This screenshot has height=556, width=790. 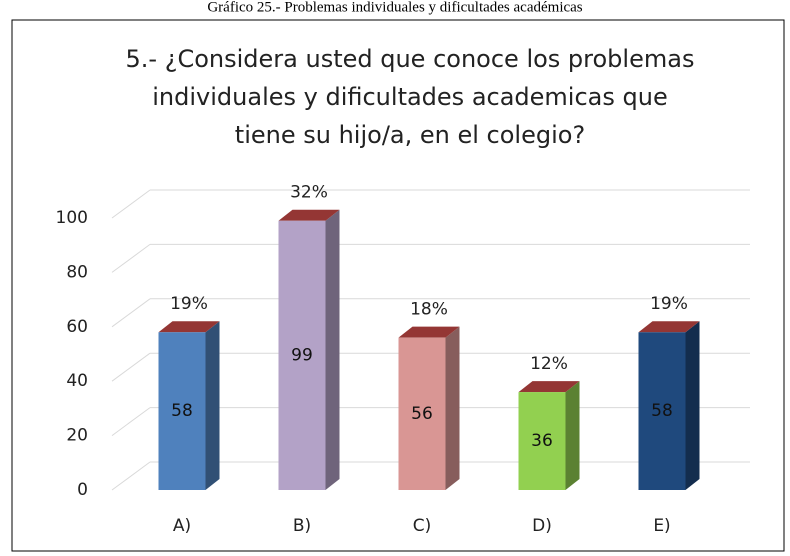 I want to click on y-tick-label: 100, so click(x=72, y=218).